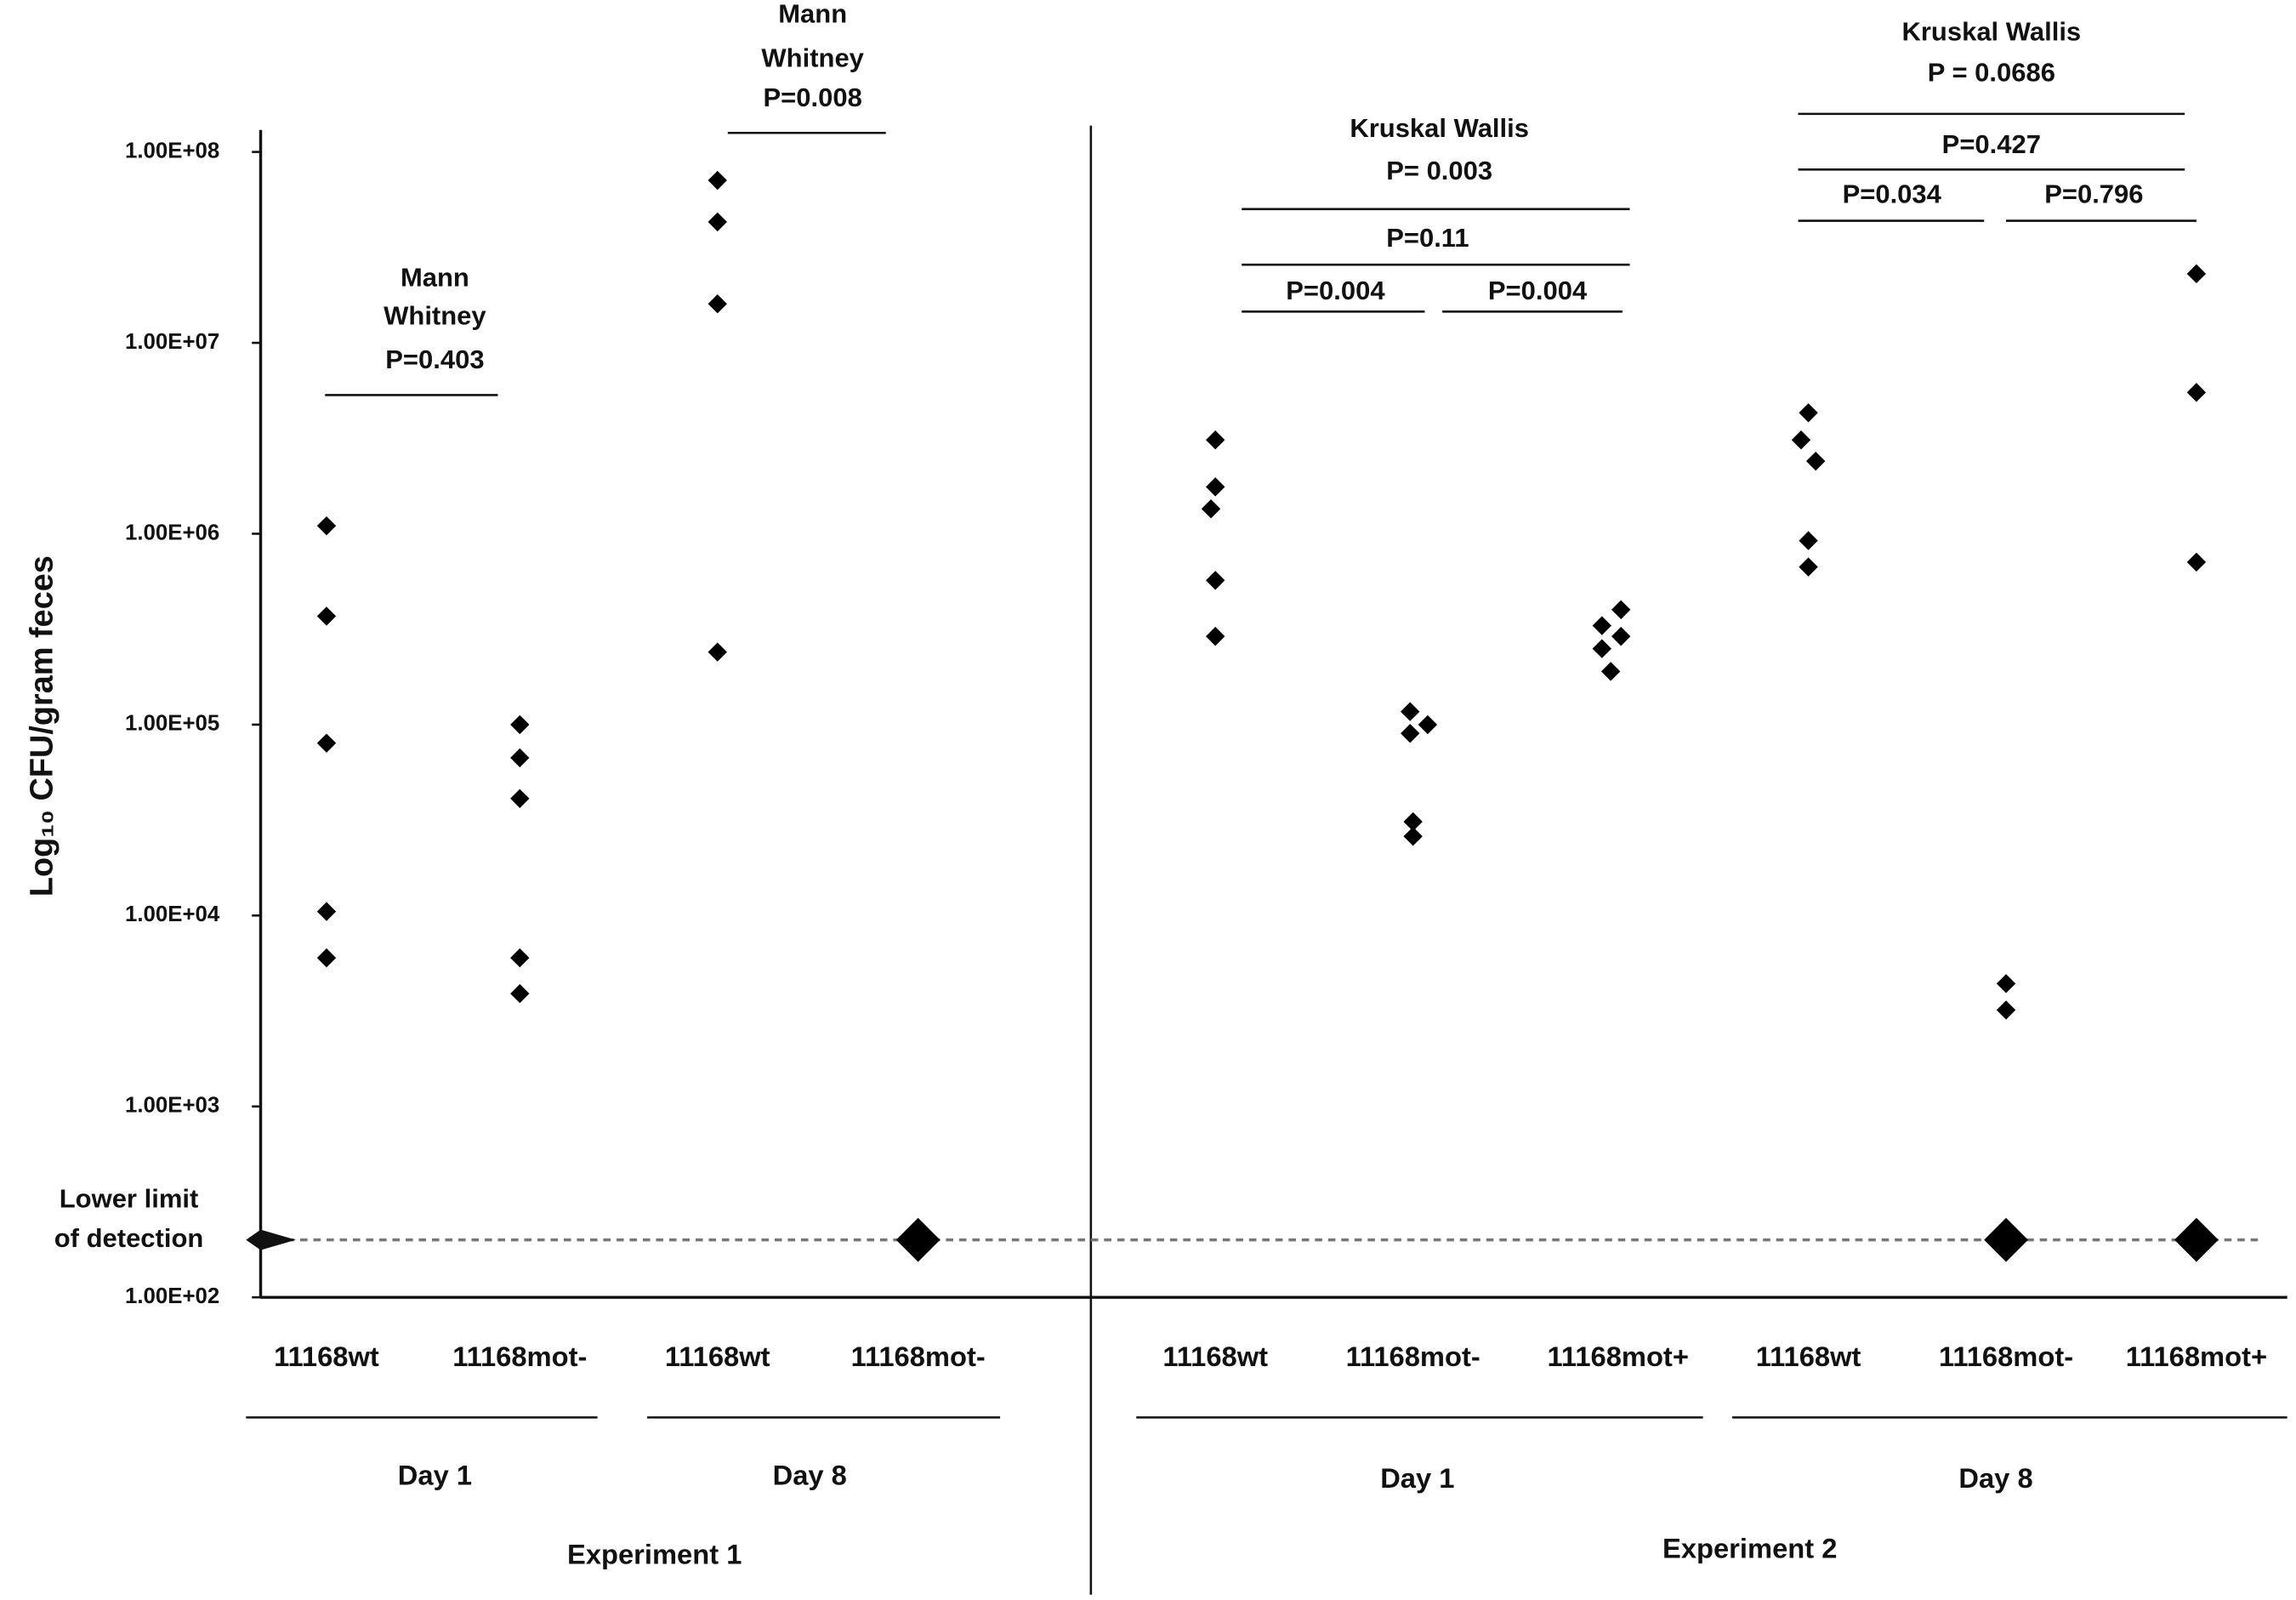 The width and height of the screenshot is (2296, 1600). What do you see at coordinates (1427, 238) in the screenshot?
I see `annotation-text: P=0.11` at bounding box center [1427, 238].